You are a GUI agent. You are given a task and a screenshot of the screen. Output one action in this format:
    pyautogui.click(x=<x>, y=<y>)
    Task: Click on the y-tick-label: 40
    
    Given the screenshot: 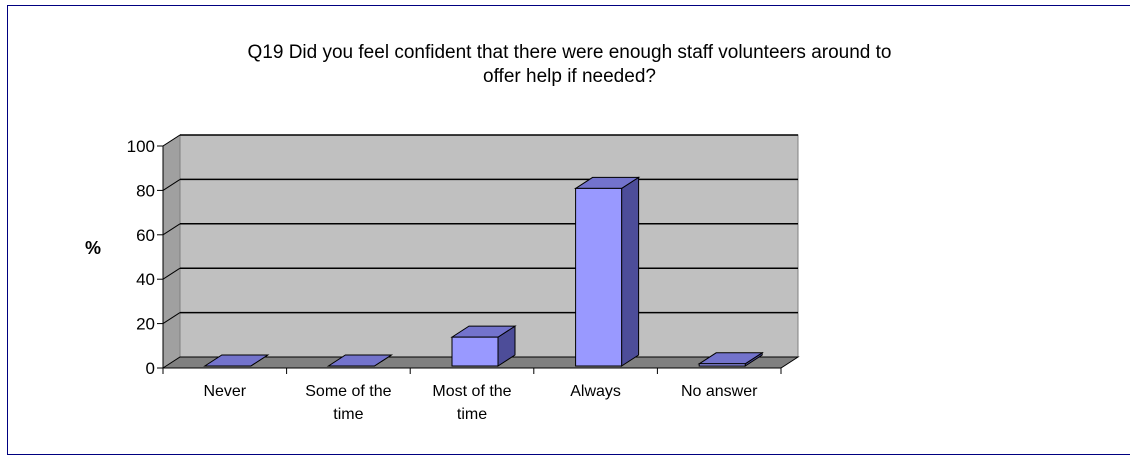 What is the action you would take?
    pyautogui.click(x=145, y=279)
    